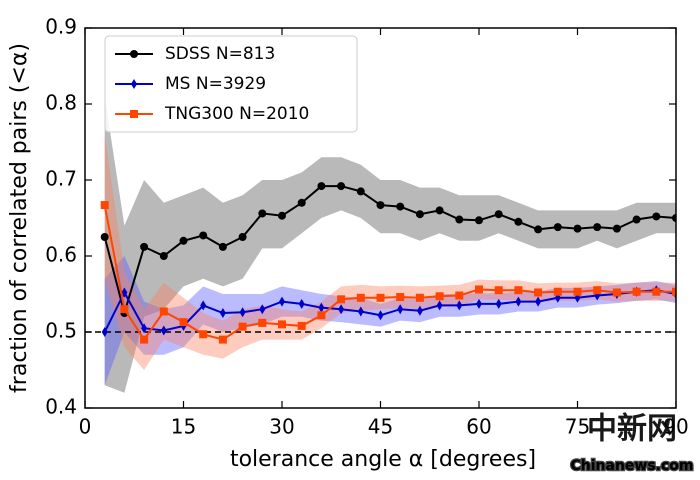 Image resolution: width=700 pixels, height=480 pixels. What do you see at coordinates (61, 331) in the screenshot?
I see `y-tick-label: 0.5` at bounding box center [61, 331].